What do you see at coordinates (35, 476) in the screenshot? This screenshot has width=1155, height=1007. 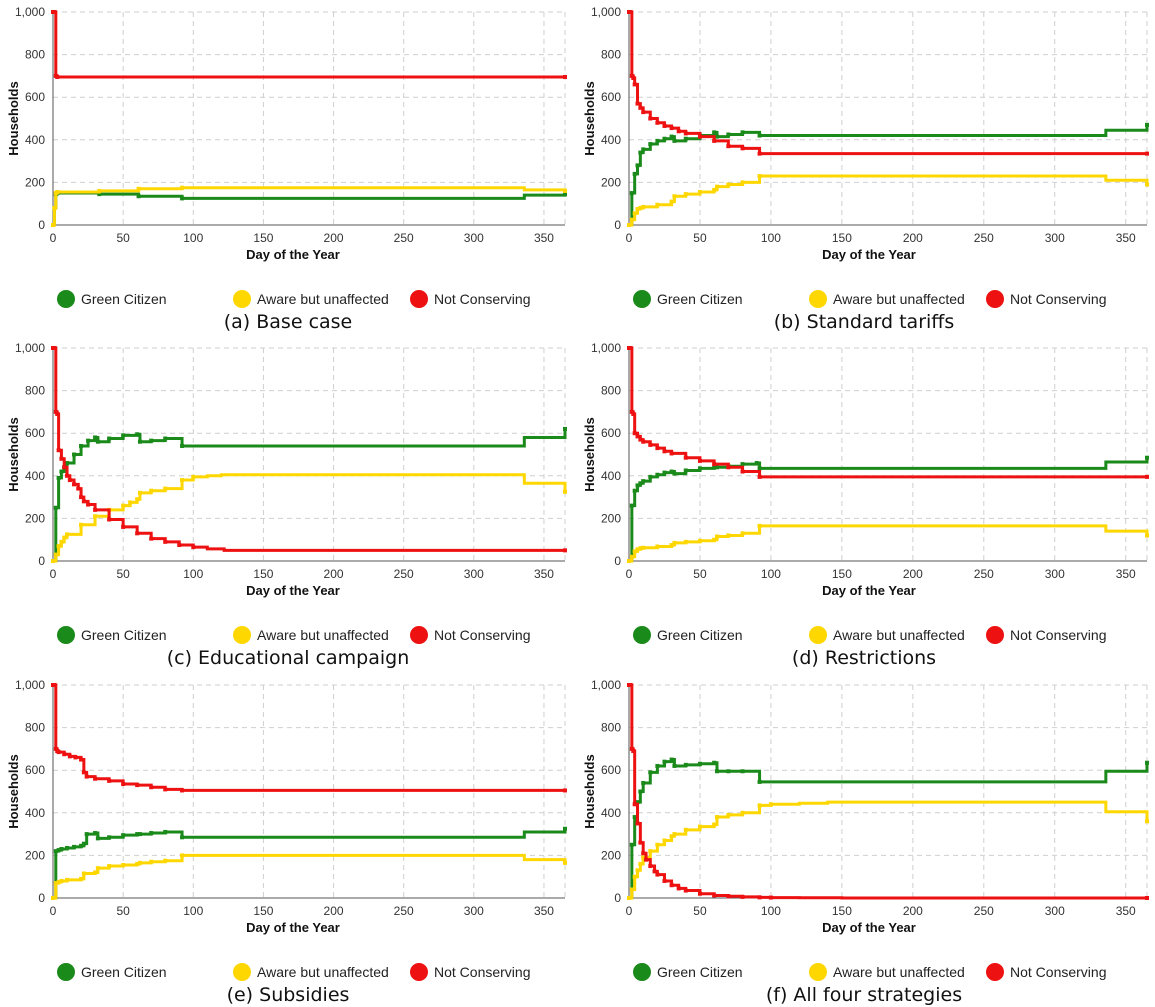 I see `y-tick-label: 400` at bounding box center [35, 476].